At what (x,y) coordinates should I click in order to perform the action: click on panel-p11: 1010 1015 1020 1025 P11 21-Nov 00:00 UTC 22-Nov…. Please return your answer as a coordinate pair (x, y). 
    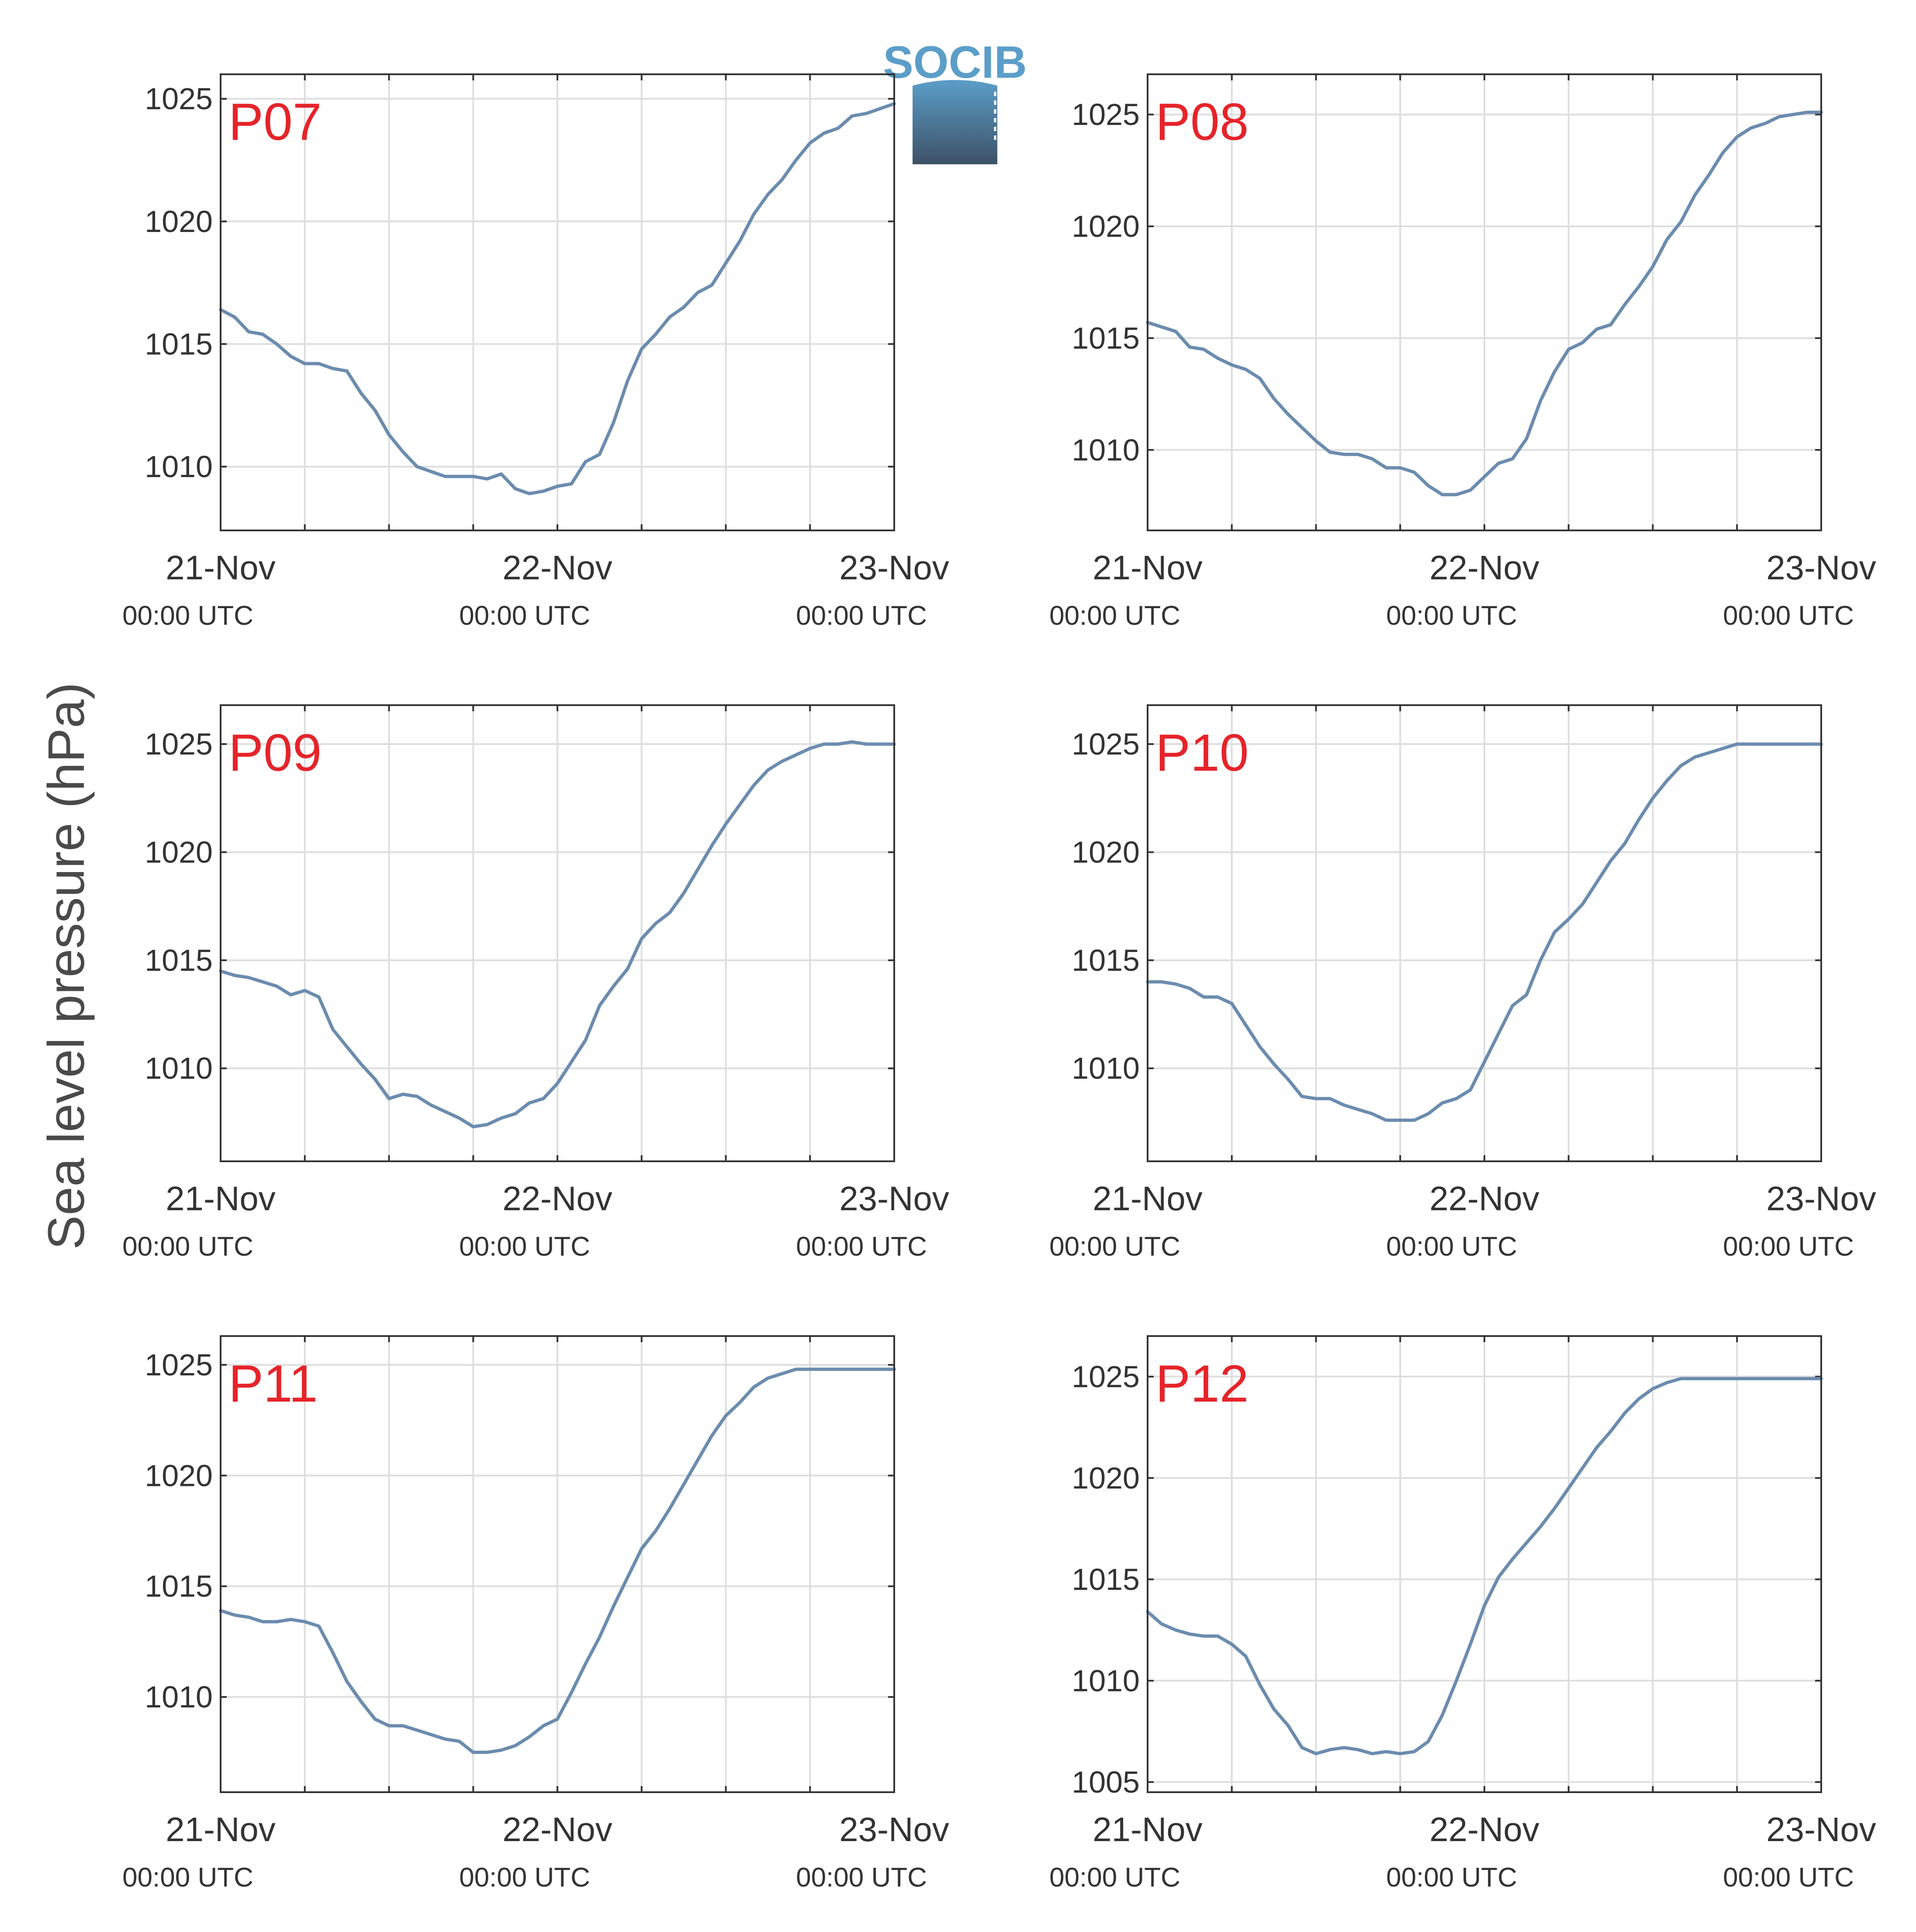
    Looking at the image, I should click on (535, 1614).